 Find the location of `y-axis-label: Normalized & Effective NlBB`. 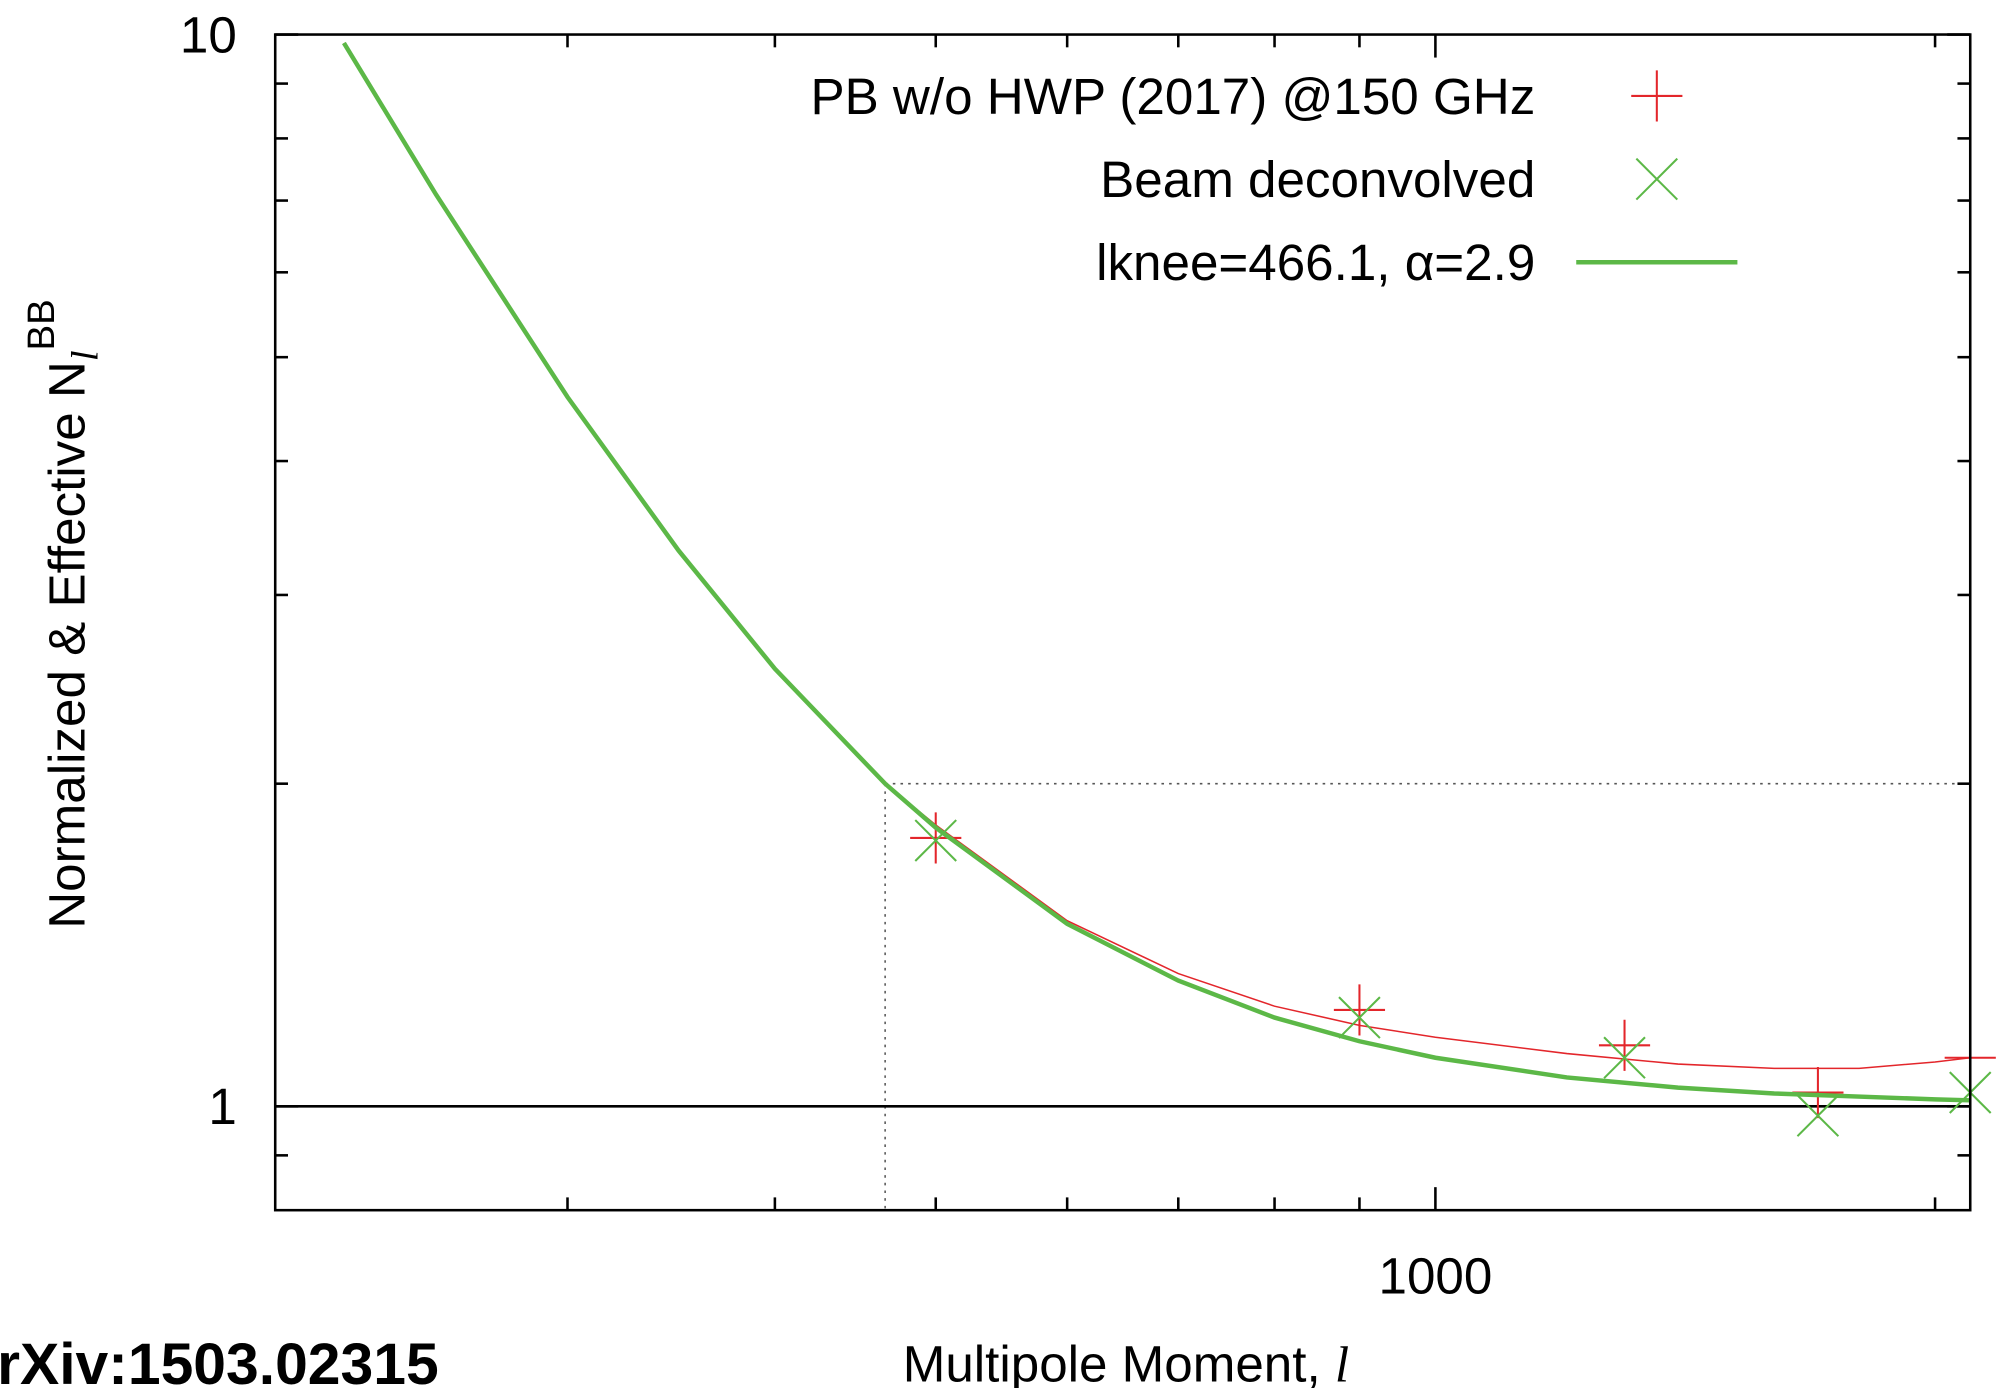

y-axis-label: Normalized & Effective NlBB is located at coordinates (63, 614).